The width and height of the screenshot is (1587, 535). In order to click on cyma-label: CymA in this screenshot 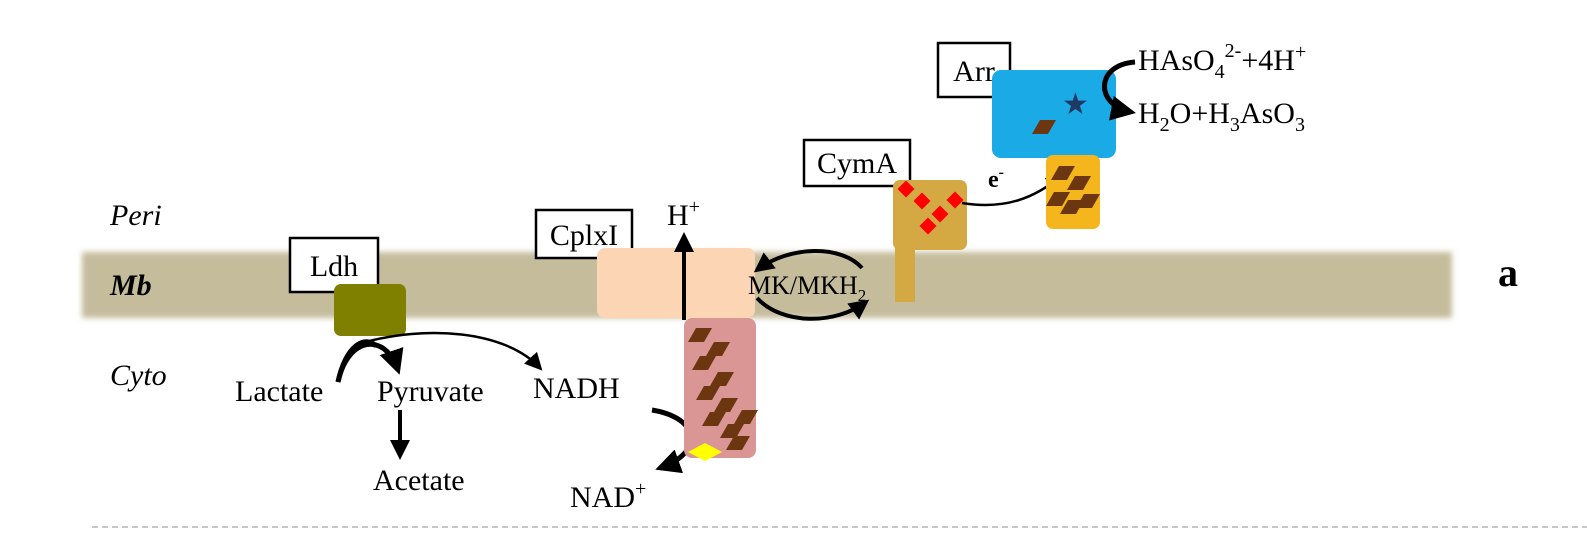, I will do `click(857, 163)`.